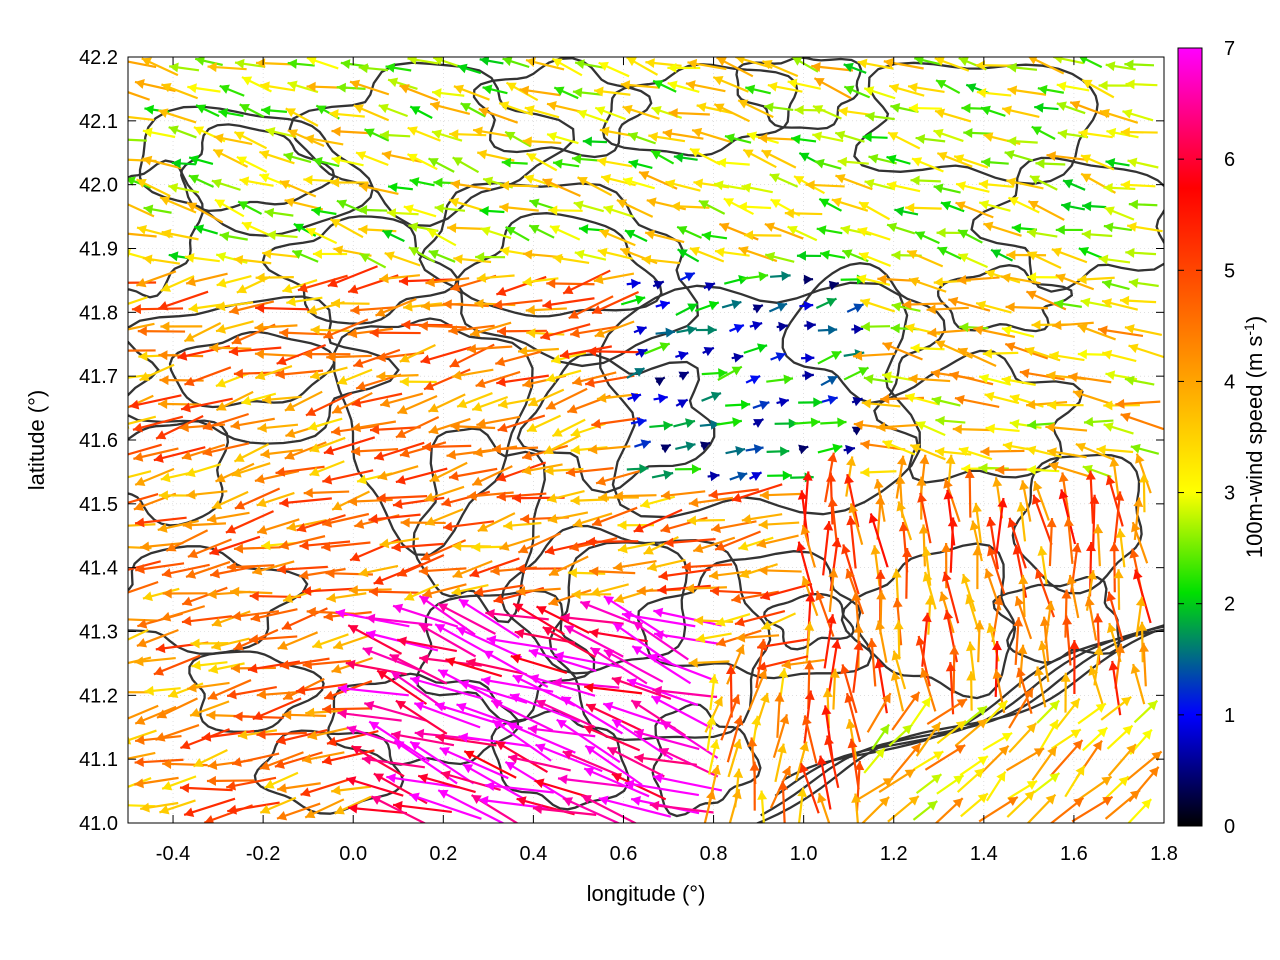  I want to click on x-tick-label: -0.4, so click(173, 854).